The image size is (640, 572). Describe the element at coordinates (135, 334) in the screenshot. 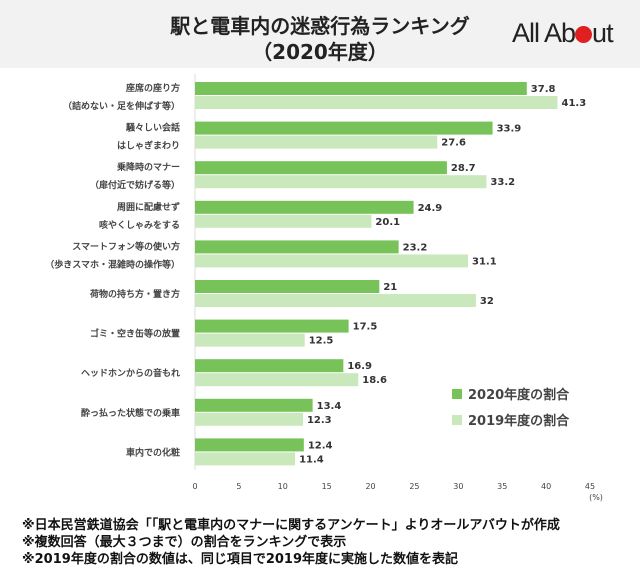

I see `category-label: ゴミ・空き缶等の放置` at that location.